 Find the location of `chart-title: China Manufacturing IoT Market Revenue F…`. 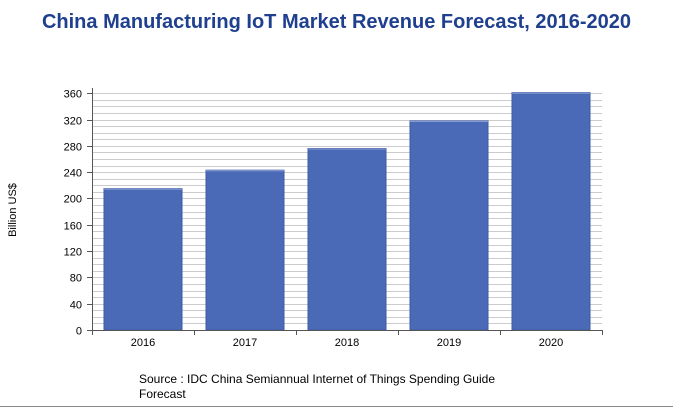

chart-title: China Manufacturing IoT Market Revenue F… is located at coordinates (336, 22).